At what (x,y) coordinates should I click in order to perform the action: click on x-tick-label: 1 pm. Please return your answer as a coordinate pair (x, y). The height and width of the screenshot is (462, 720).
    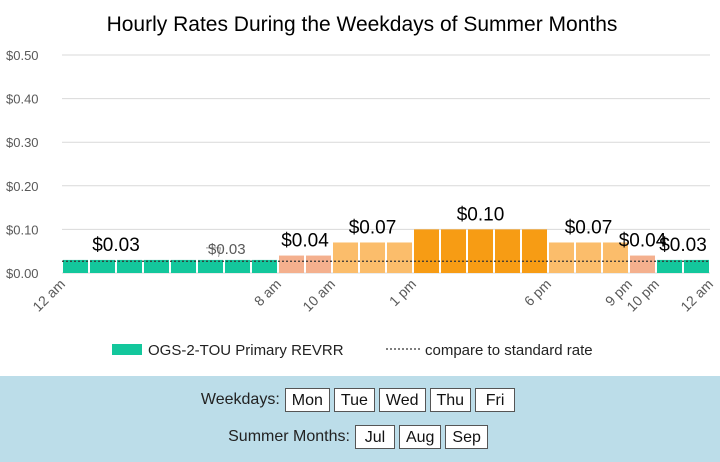
    Looking at the image, I should click on (402, 292).